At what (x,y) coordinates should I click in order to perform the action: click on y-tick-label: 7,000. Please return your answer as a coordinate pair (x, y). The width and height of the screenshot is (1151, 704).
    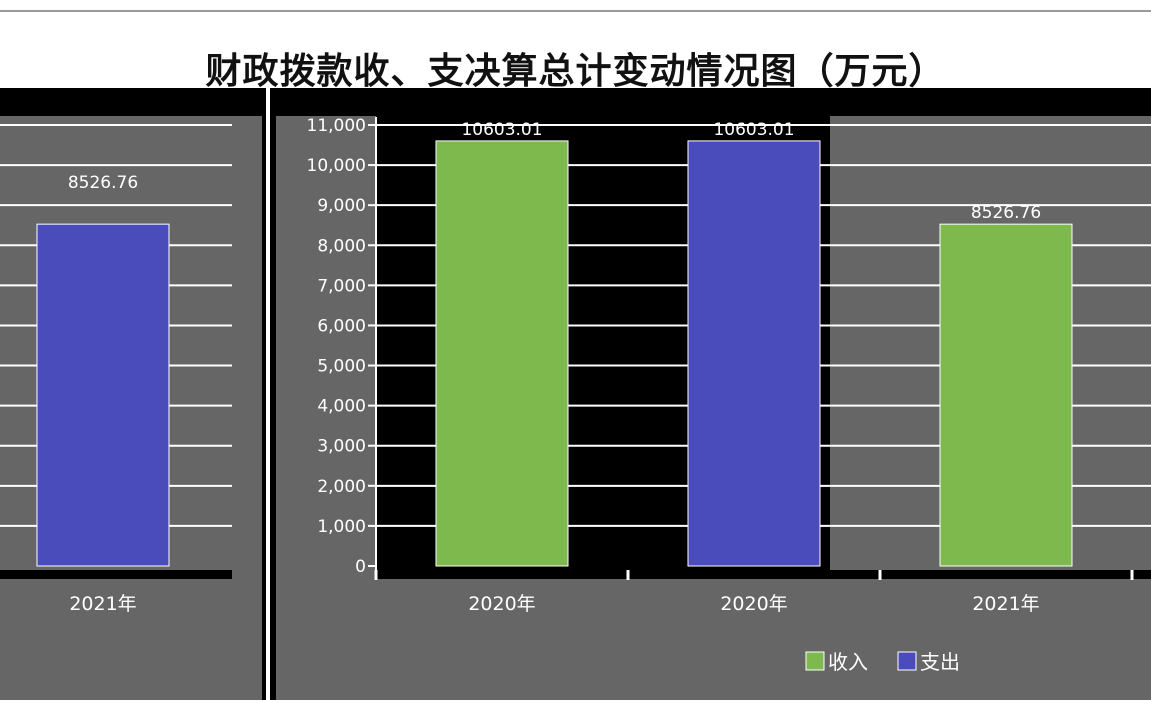
    Looking at the image, I should click on (341, 286).